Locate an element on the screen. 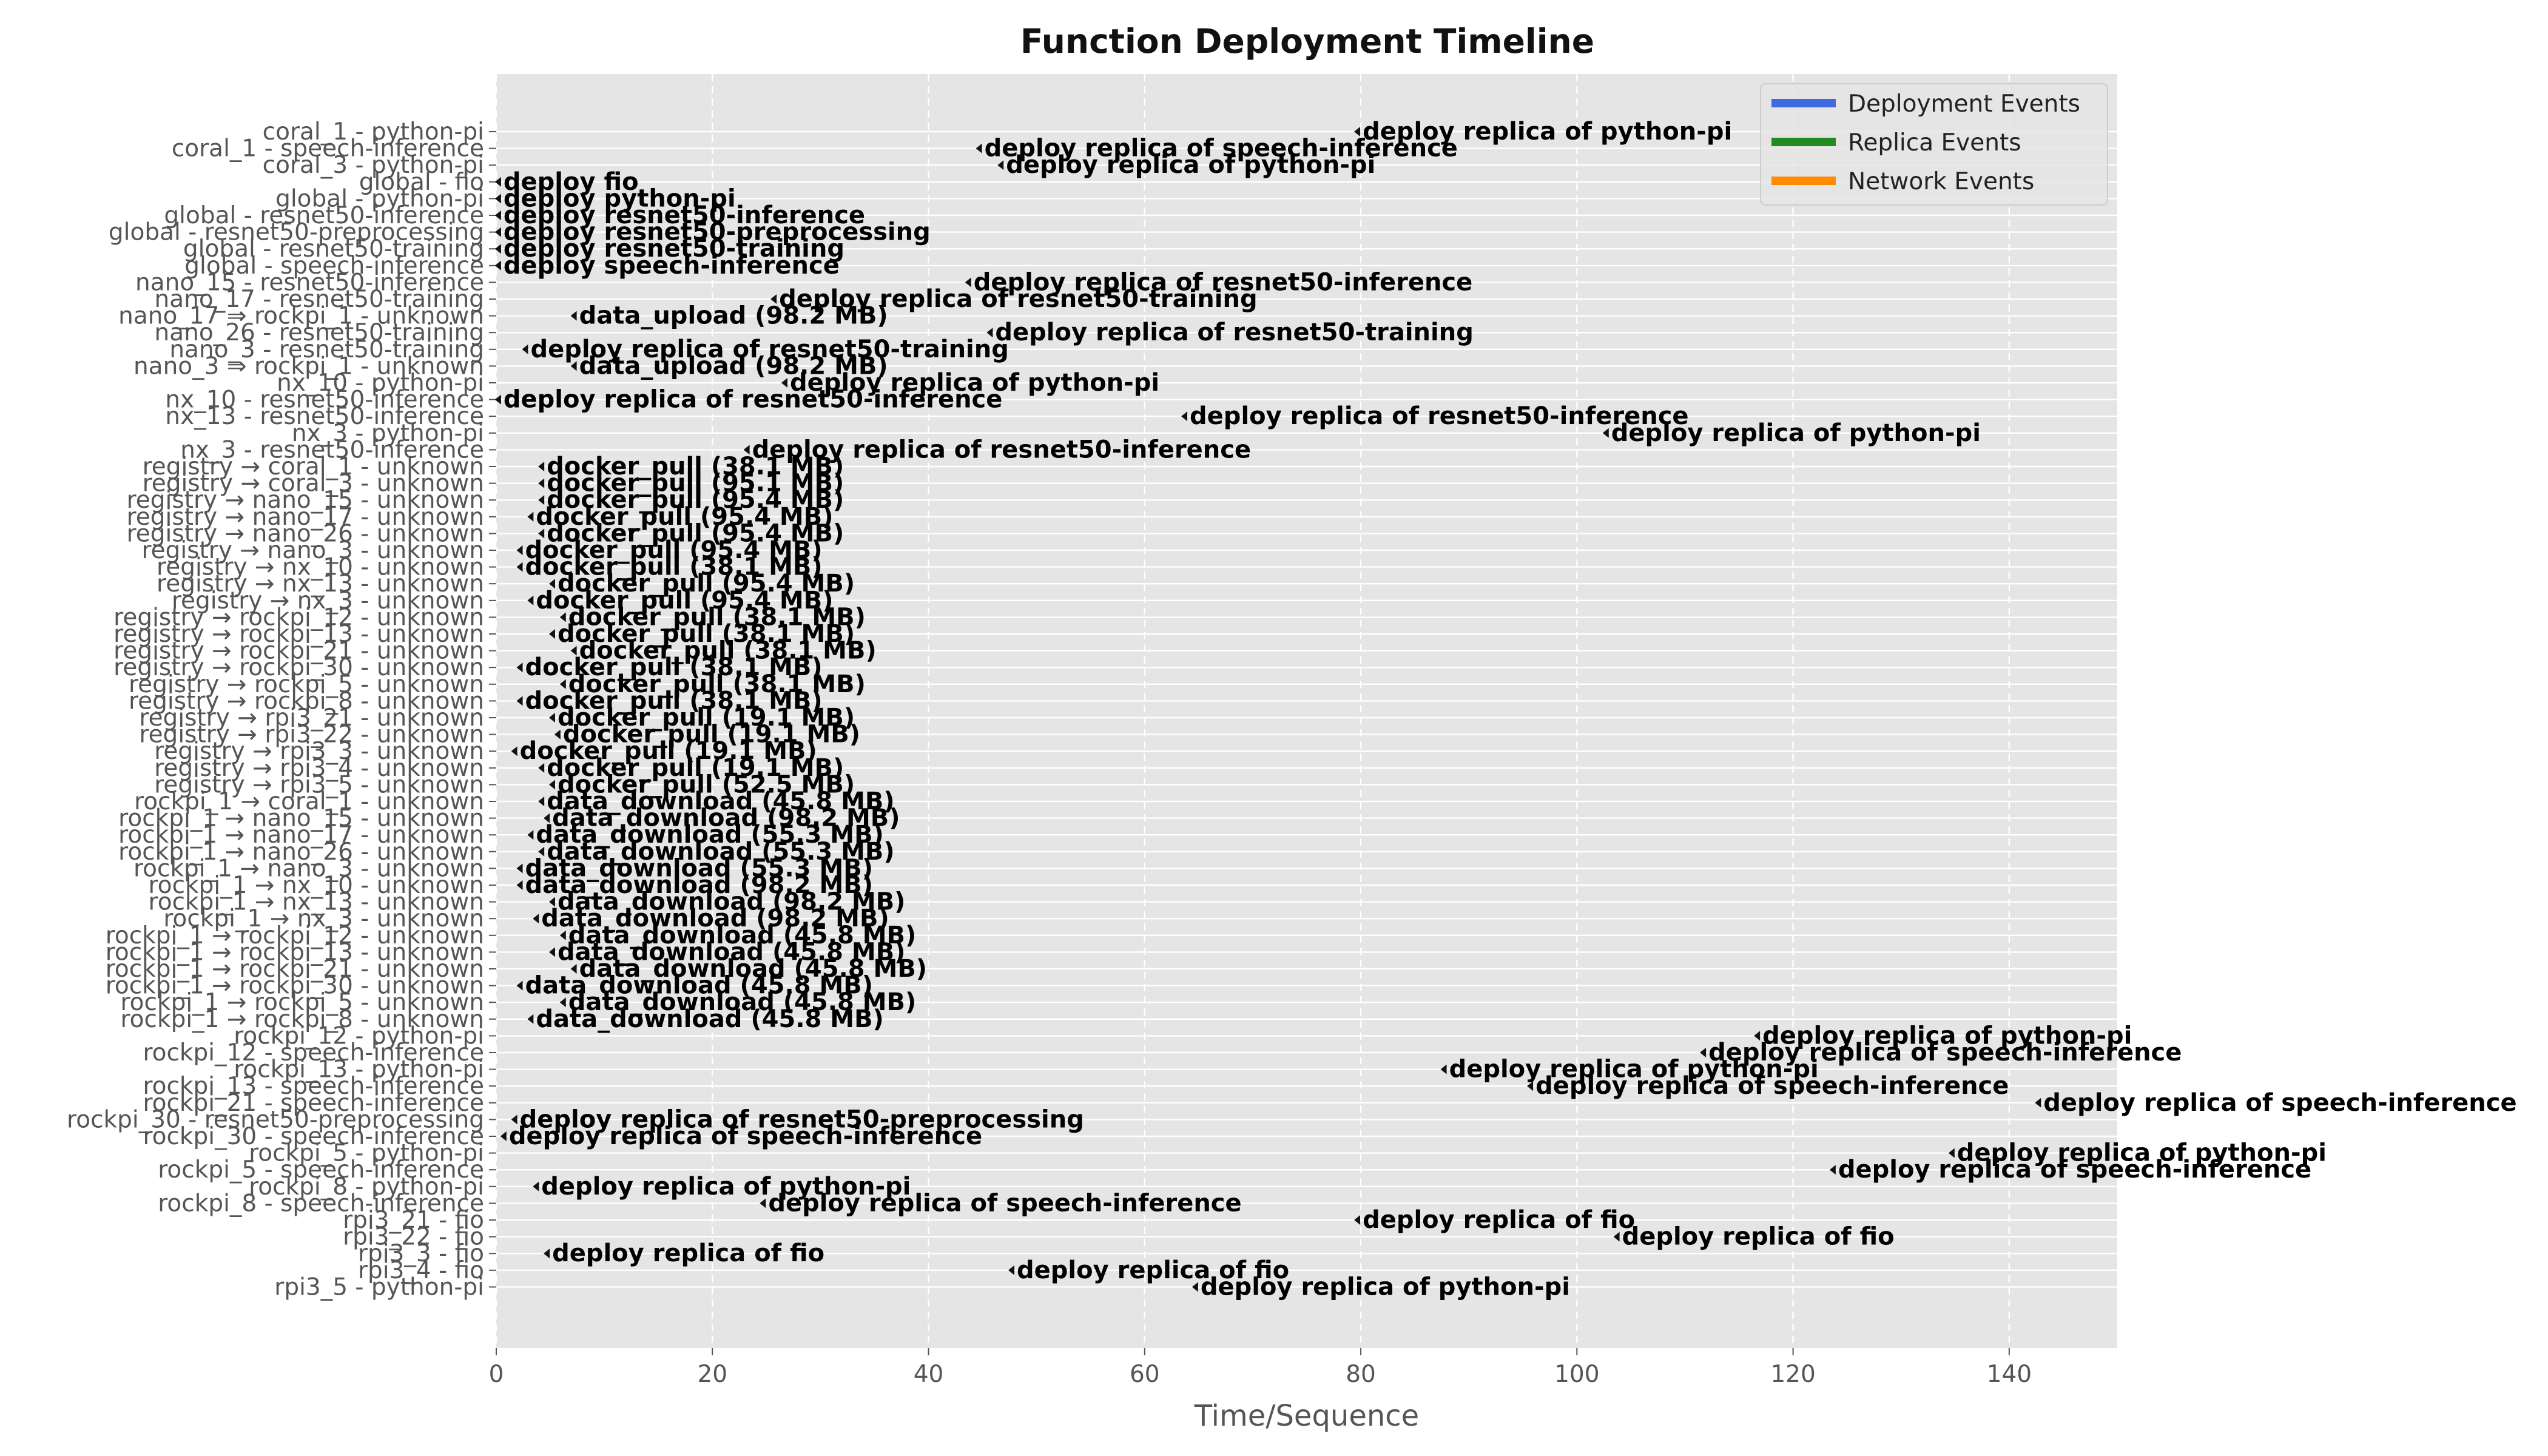  y-tick-label: global - resnet50-preprocessing is located at coordinates (296, 232).